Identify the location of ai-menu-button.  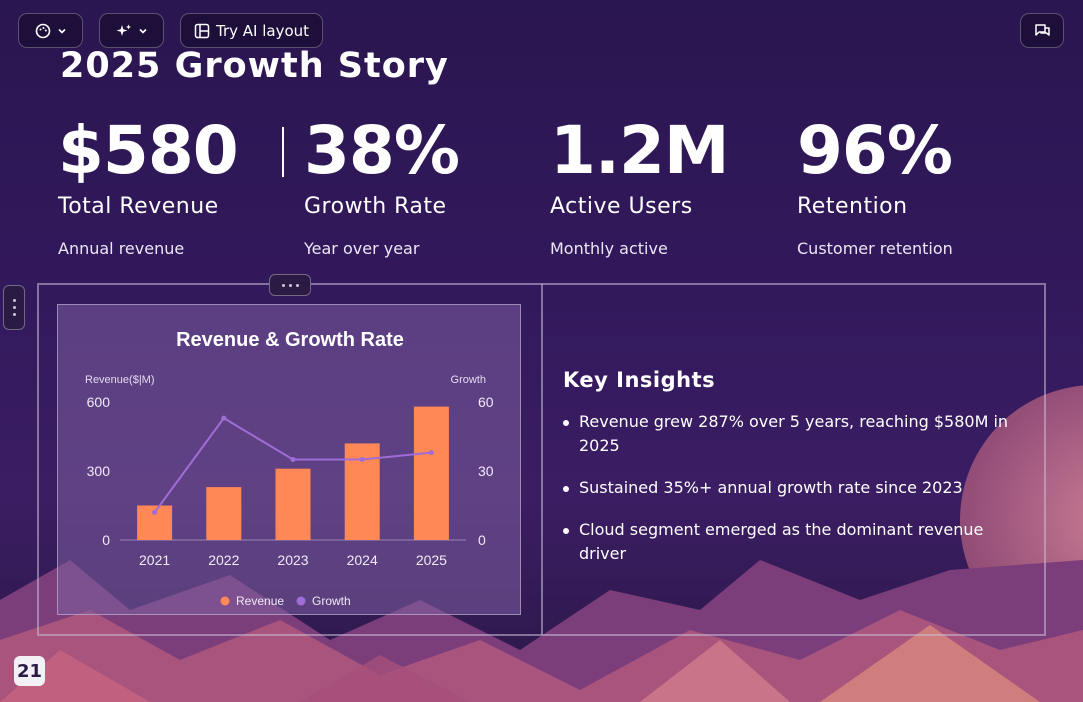
(131, 30).